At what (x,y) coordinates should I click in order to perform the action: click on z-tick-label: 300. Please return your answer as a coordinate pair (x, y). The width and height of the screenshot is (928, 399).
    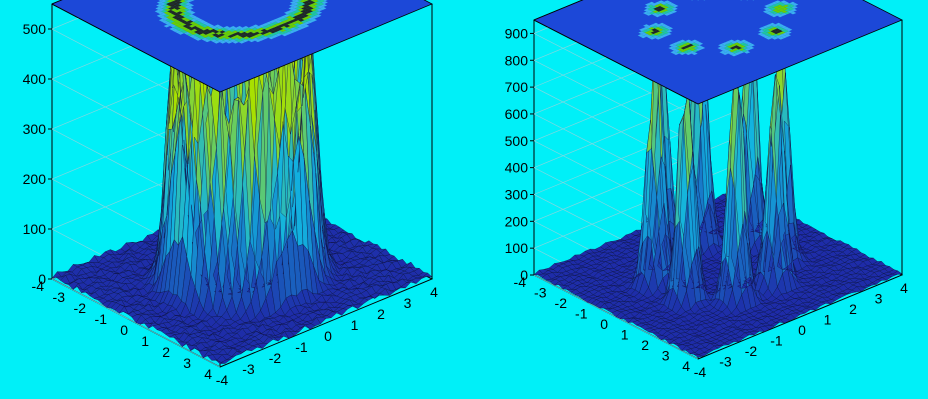
    Looking at the image, I should click on (35, 129).